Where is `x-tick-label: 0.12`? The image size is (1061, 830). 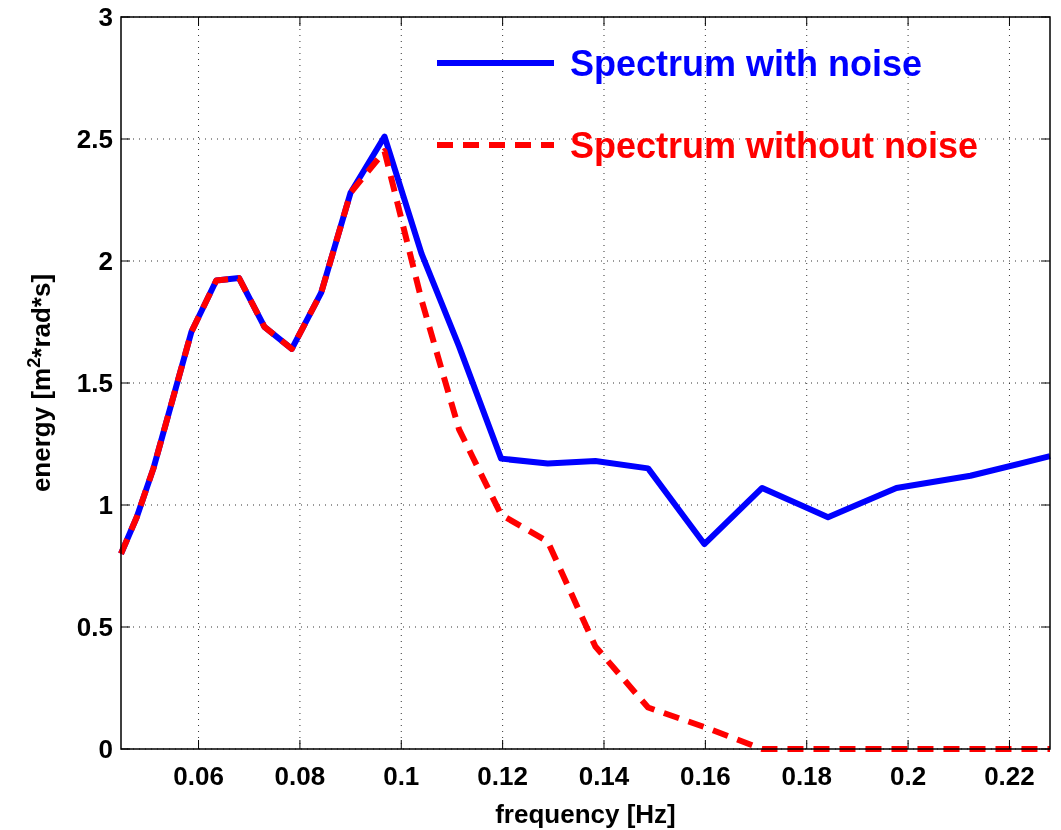 x-tick-label: 0.12 is located at coordinates (502, 776).